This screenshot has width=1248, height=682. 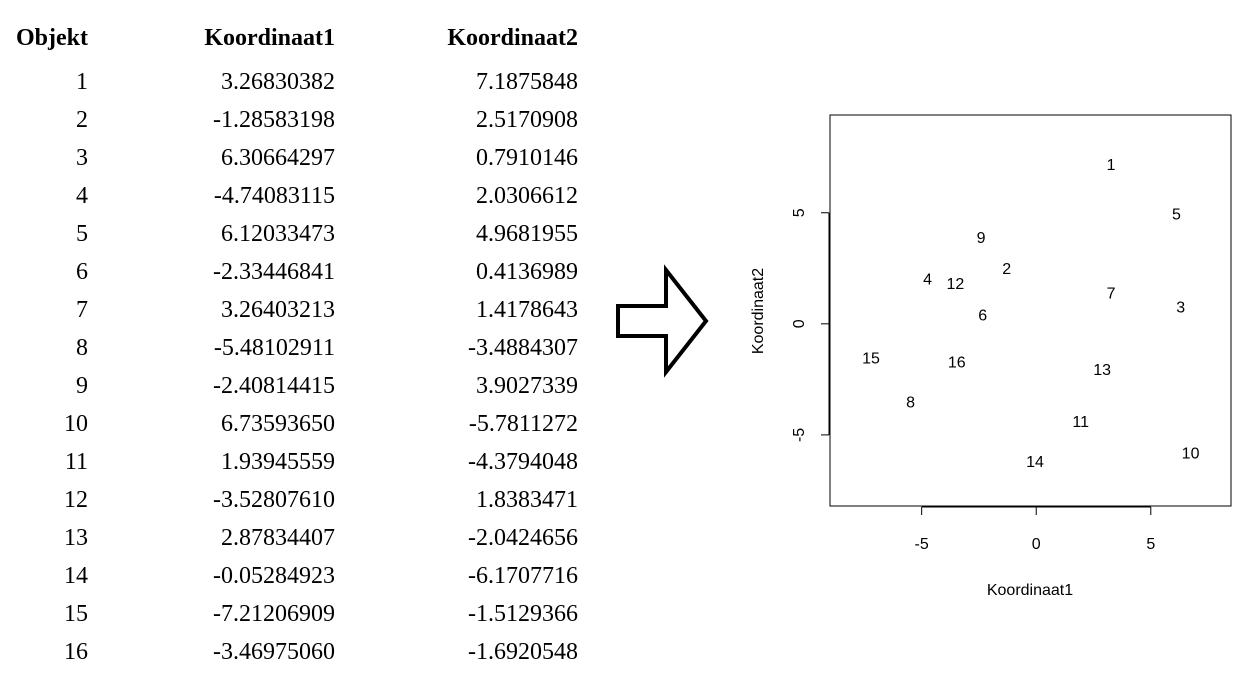 What do you see at coordinates (82, 158) in the screenshot?
I see `objekt-cell: 3` at bounding box center [82, 158].